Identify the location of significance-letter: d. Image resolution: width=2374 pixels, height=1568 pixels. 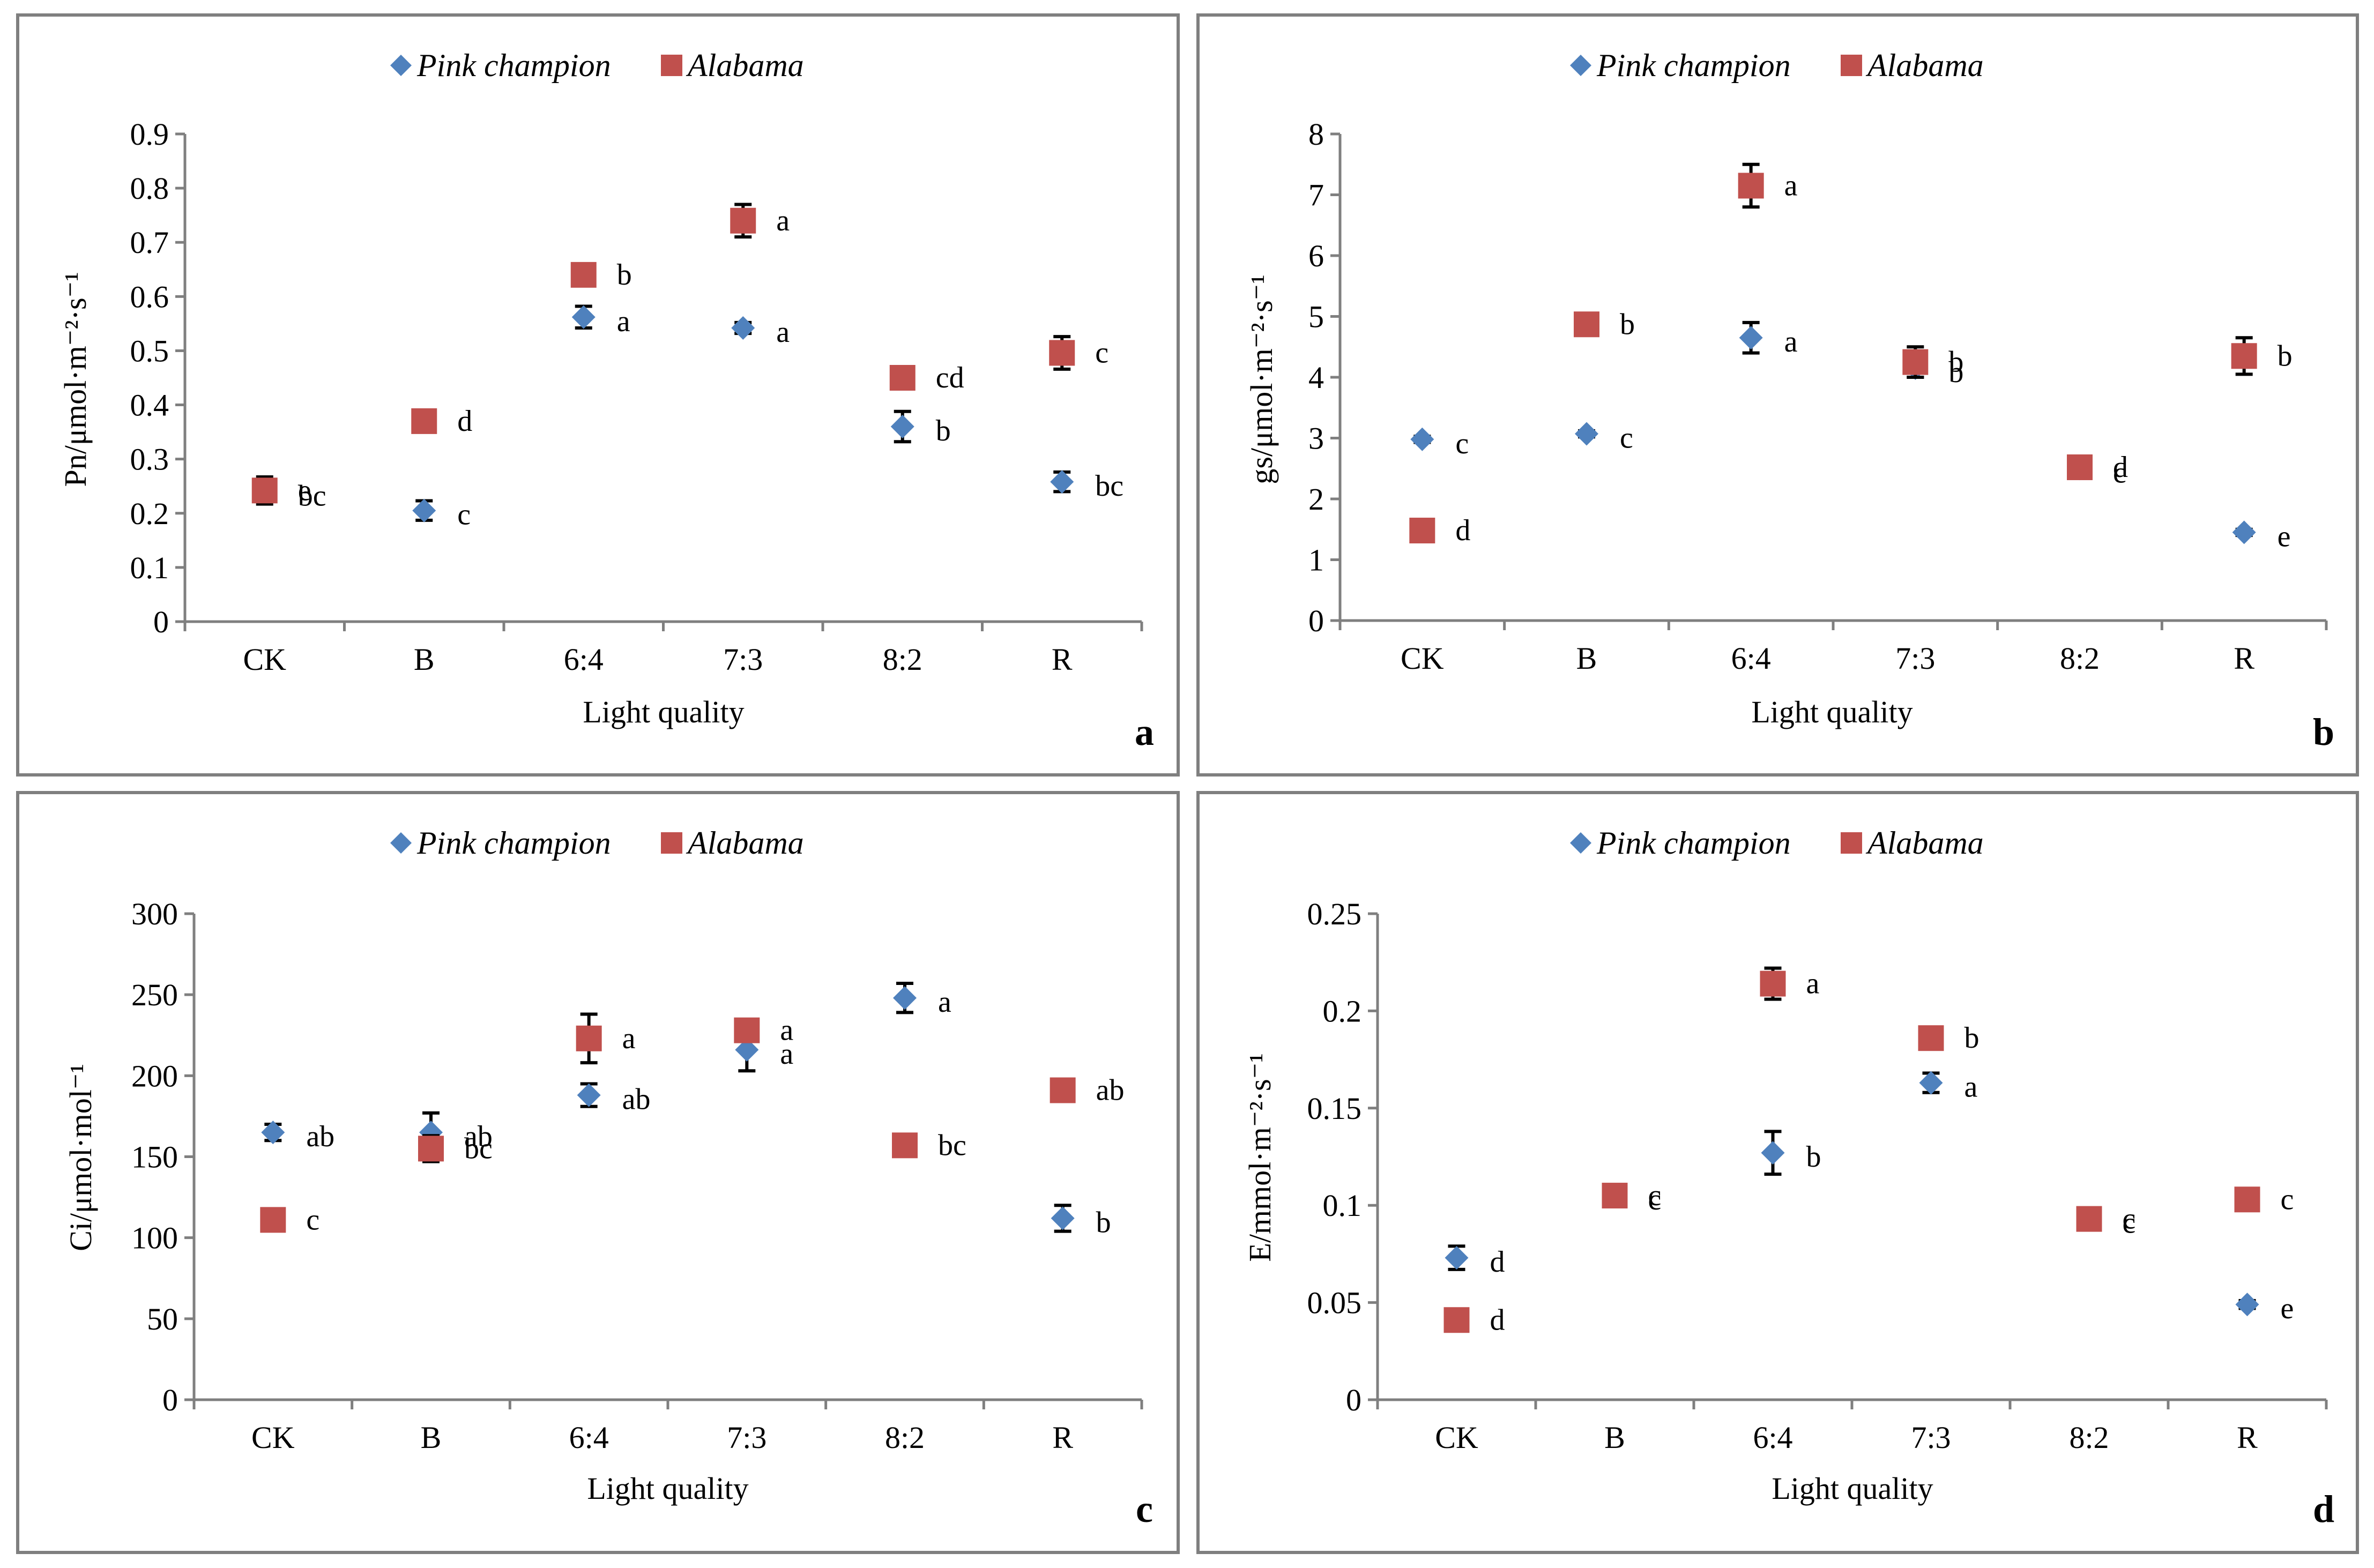
(464, 421).